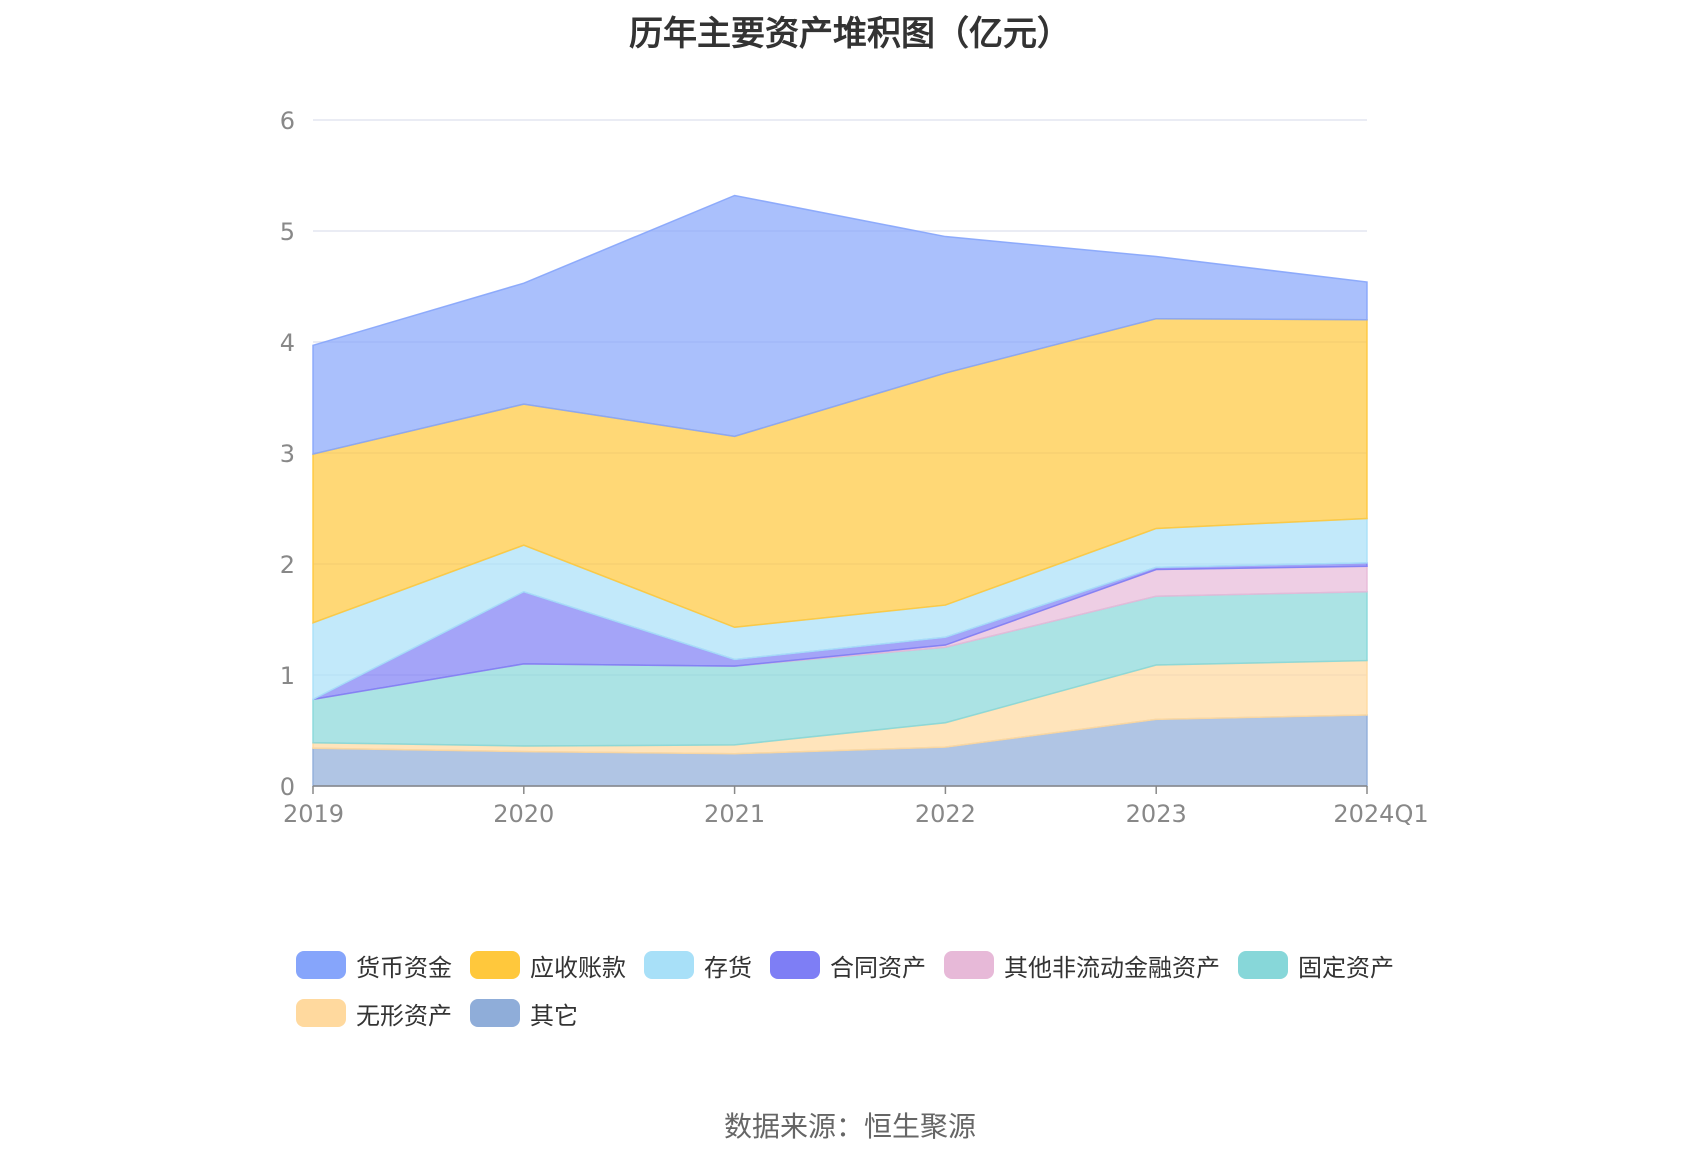 The width and height of the screenshot is (1700, 1150). I want to click on x-tick-label: 2021, so click(734, 814).